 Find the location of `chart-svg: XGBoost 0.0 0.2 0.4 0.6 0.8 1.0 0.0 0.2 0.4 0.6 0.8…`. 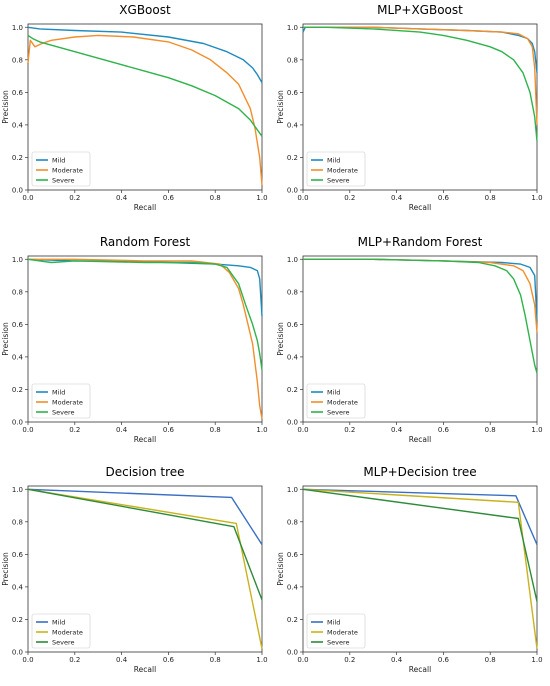

chart-svg: XGBoost 0.0 0.2 0.4 0.6 0.8 1.0 0.0 0.2 0.4 0.6 0.8… is located at coordinates (134, 107).